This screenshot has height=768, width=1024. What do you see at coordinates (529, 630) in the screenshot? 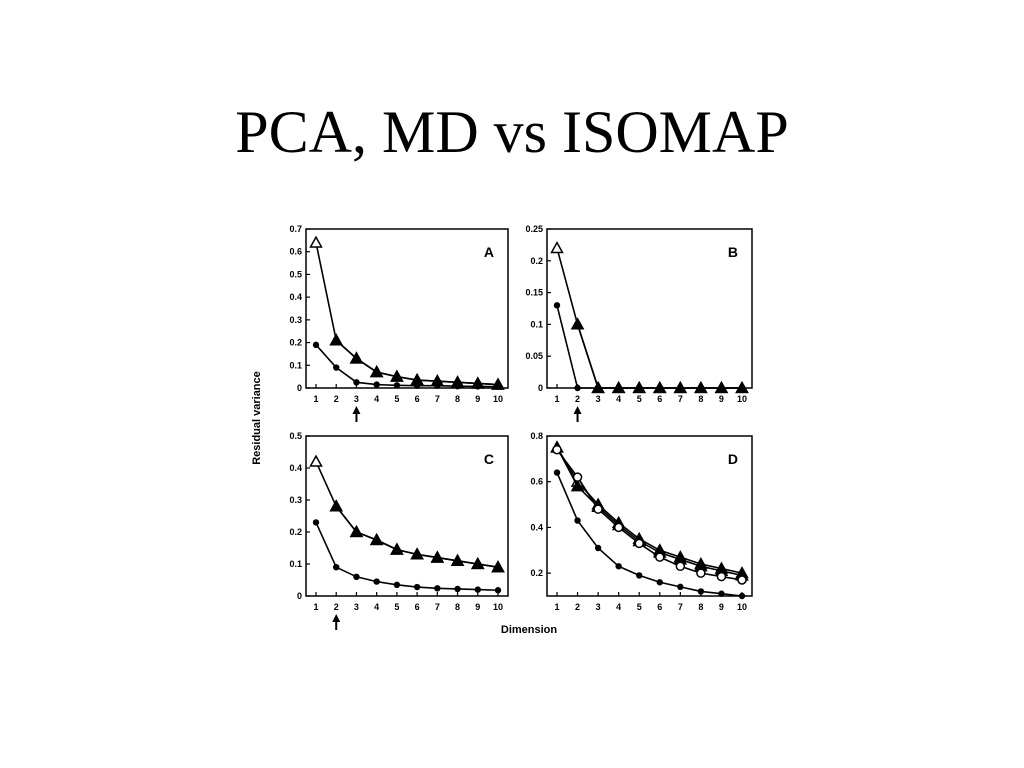
I see `x-axis-label: Dimension` at bounding box center [529, 630].